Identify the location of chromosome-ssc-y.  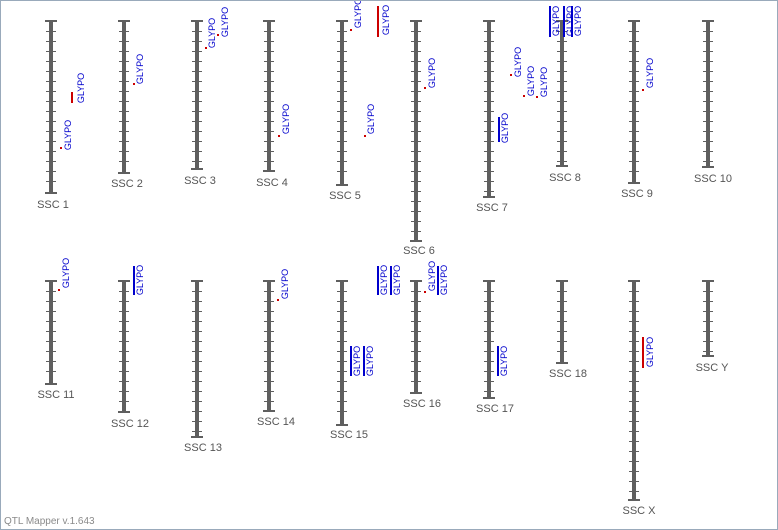
(708, 318).